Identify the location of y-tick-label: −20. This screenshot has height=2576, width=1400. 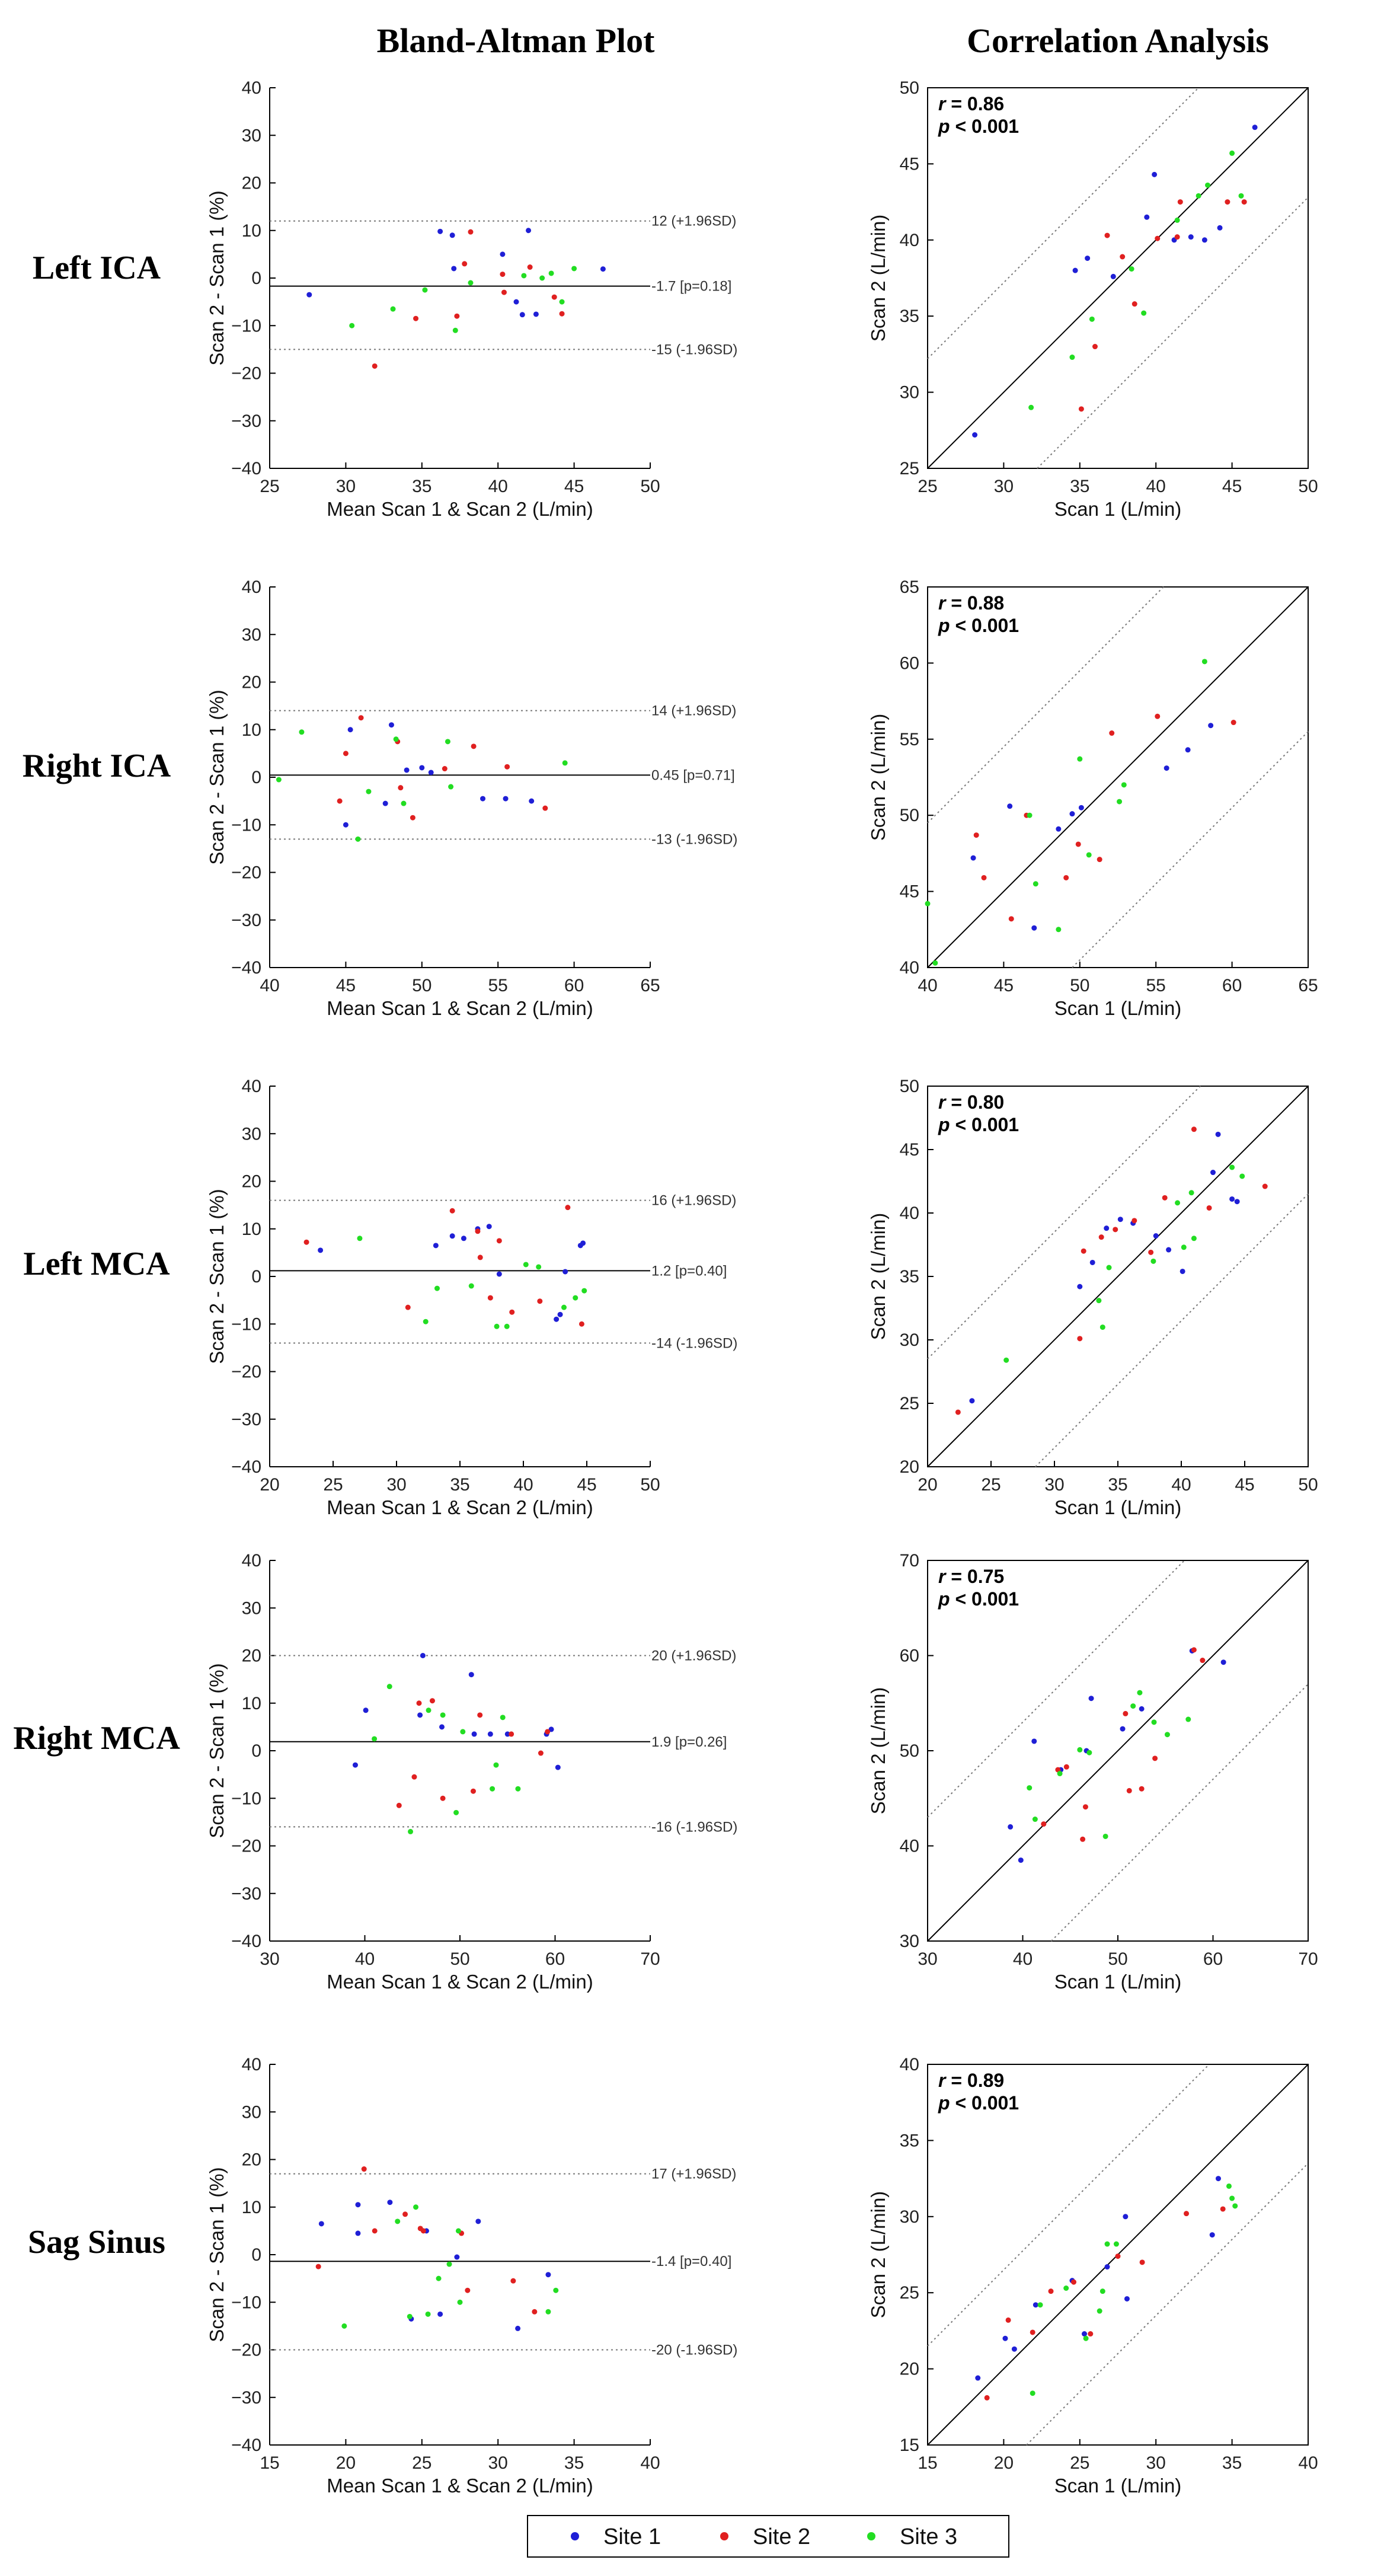
(246, 374).